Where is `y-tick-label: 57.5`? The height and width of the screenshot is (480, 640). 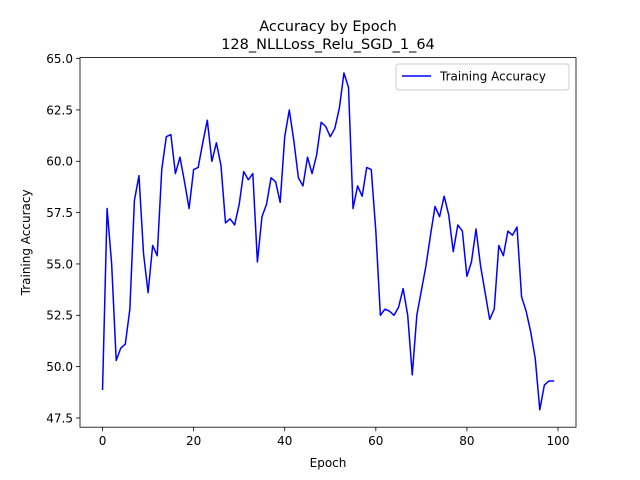
y-tick-label: 57.5 is located at coordinates (59, 213).